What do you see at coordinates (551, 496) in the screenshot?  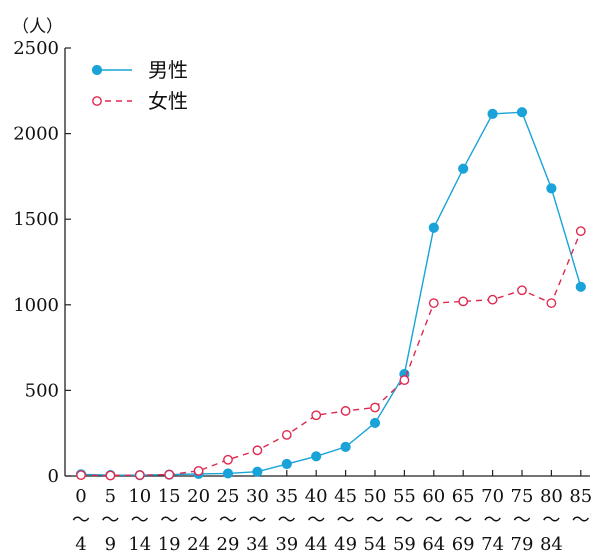 I see `x-tick-label-start: 80` at bounding box center [551, 496].